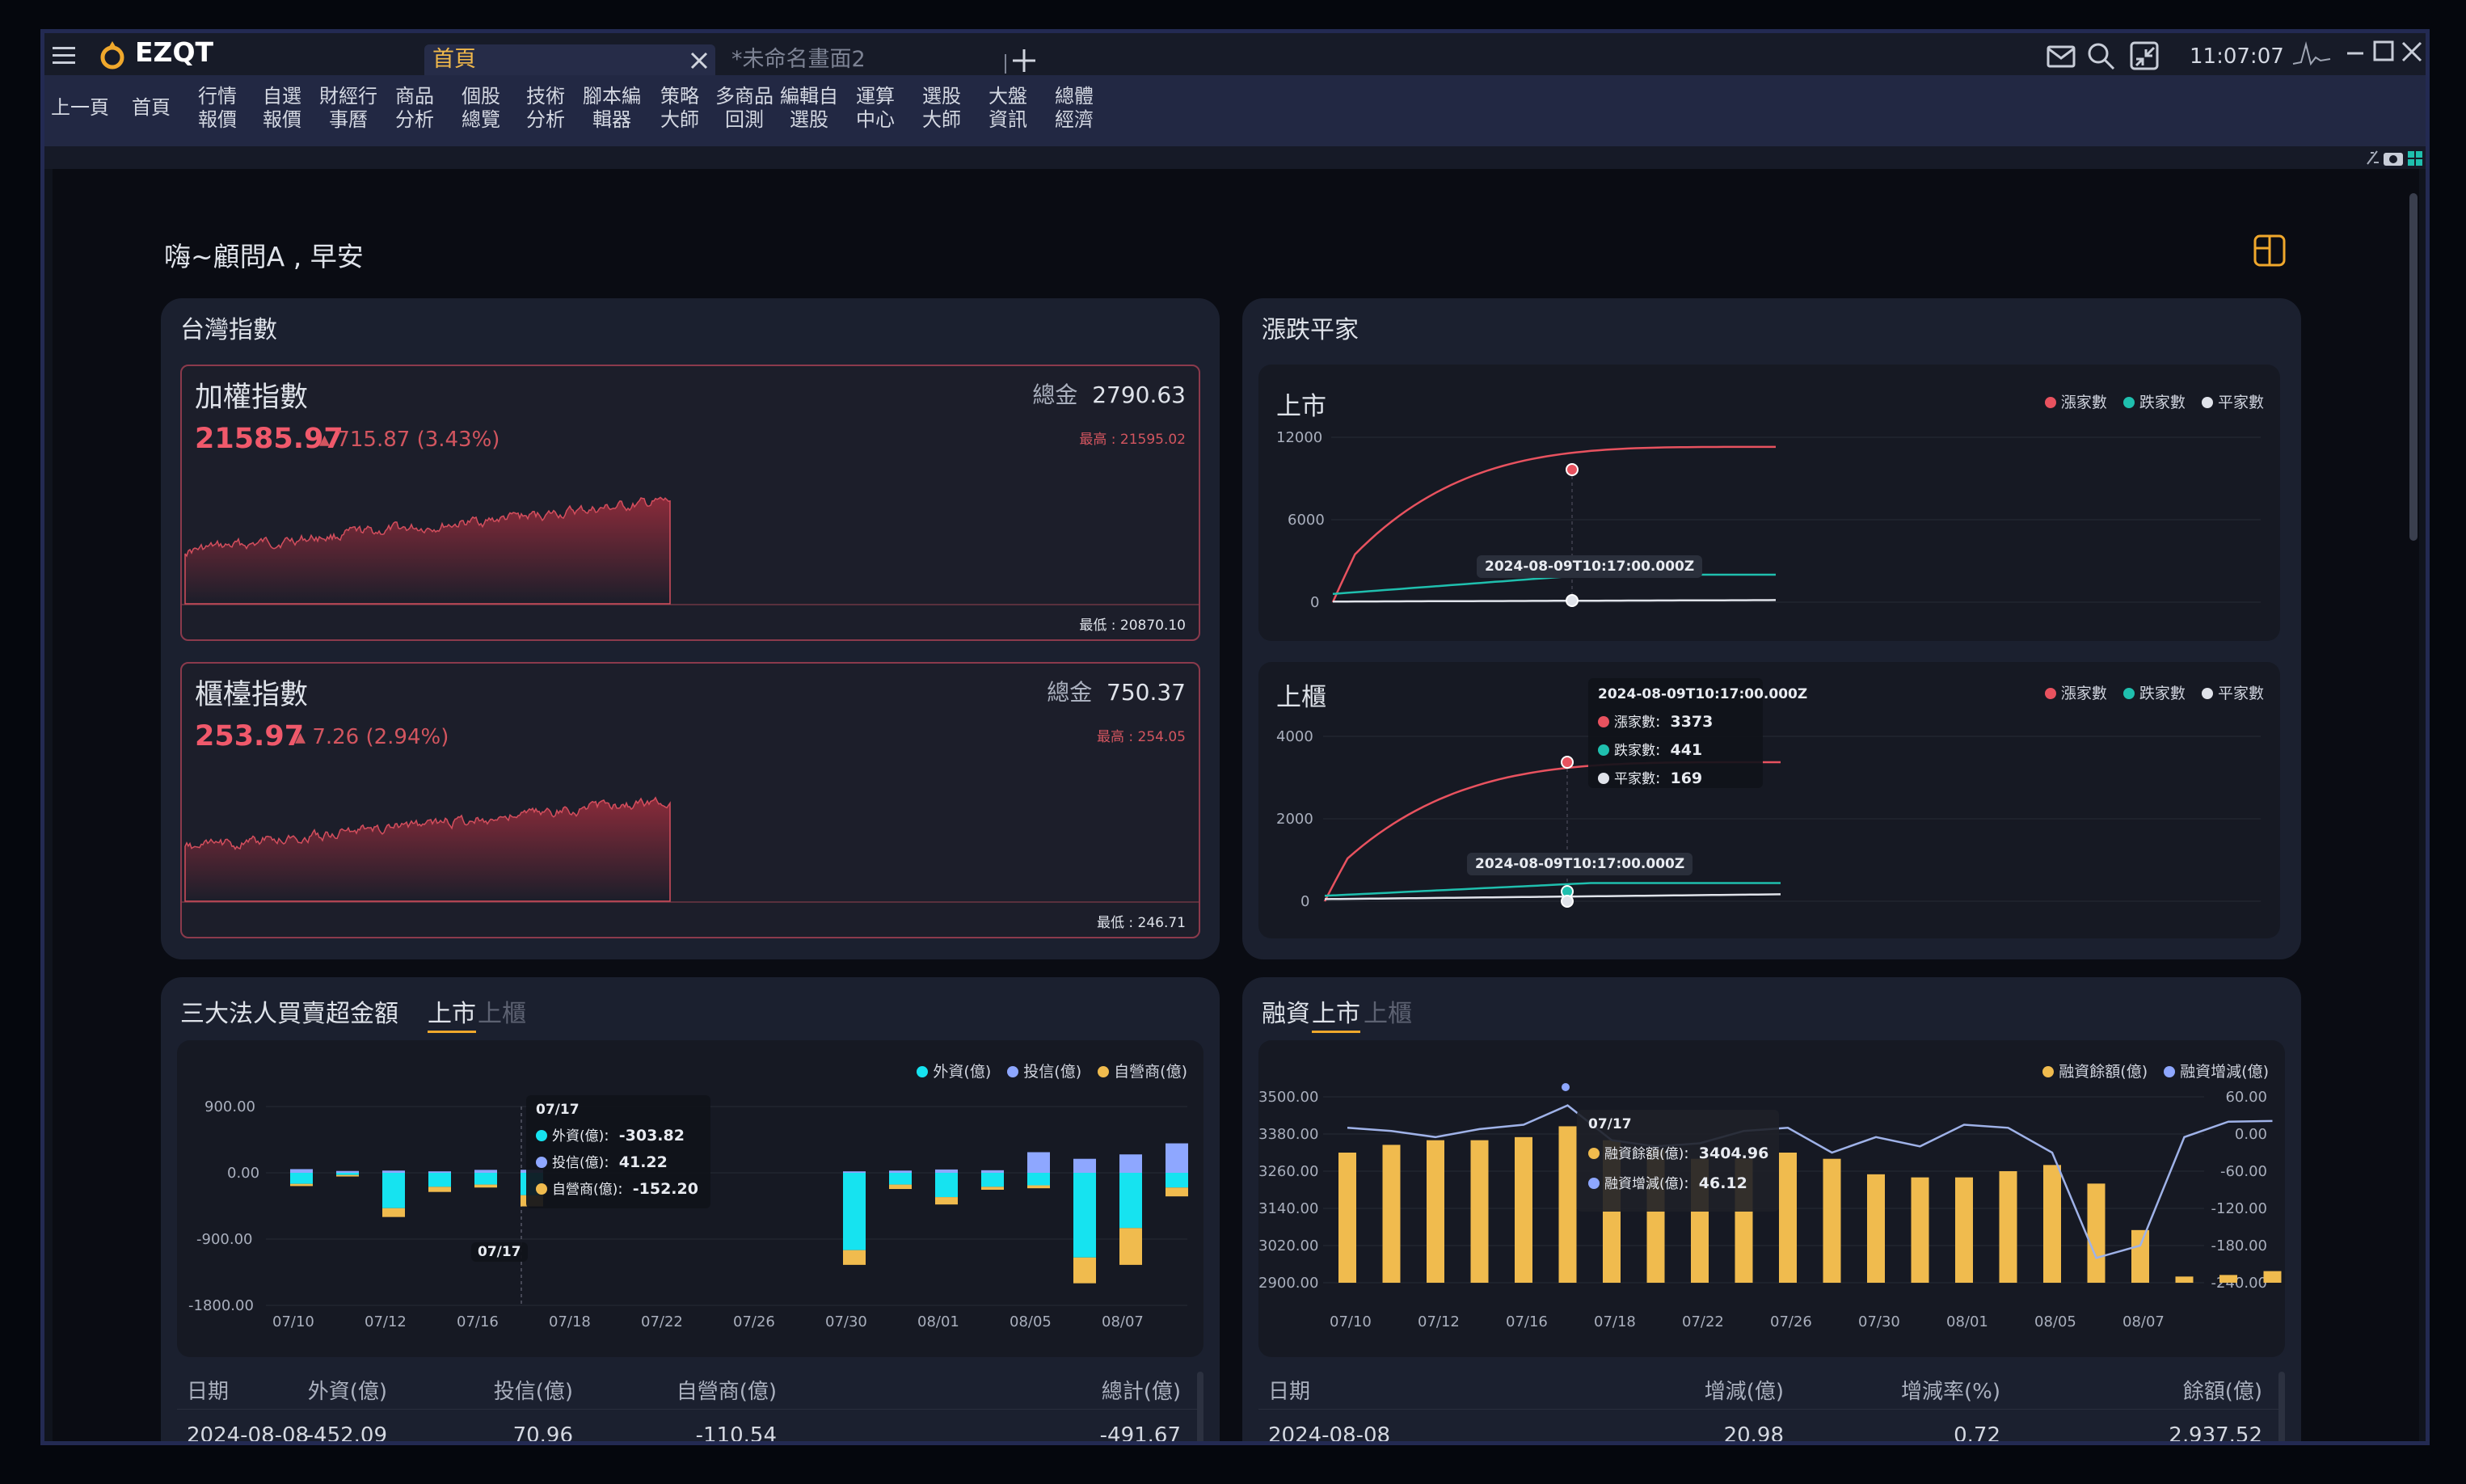 The height and width of the screenshot is (1484, 2466). I want to click on toolbar-button-screener: 選股 大師, so click(941, 108).